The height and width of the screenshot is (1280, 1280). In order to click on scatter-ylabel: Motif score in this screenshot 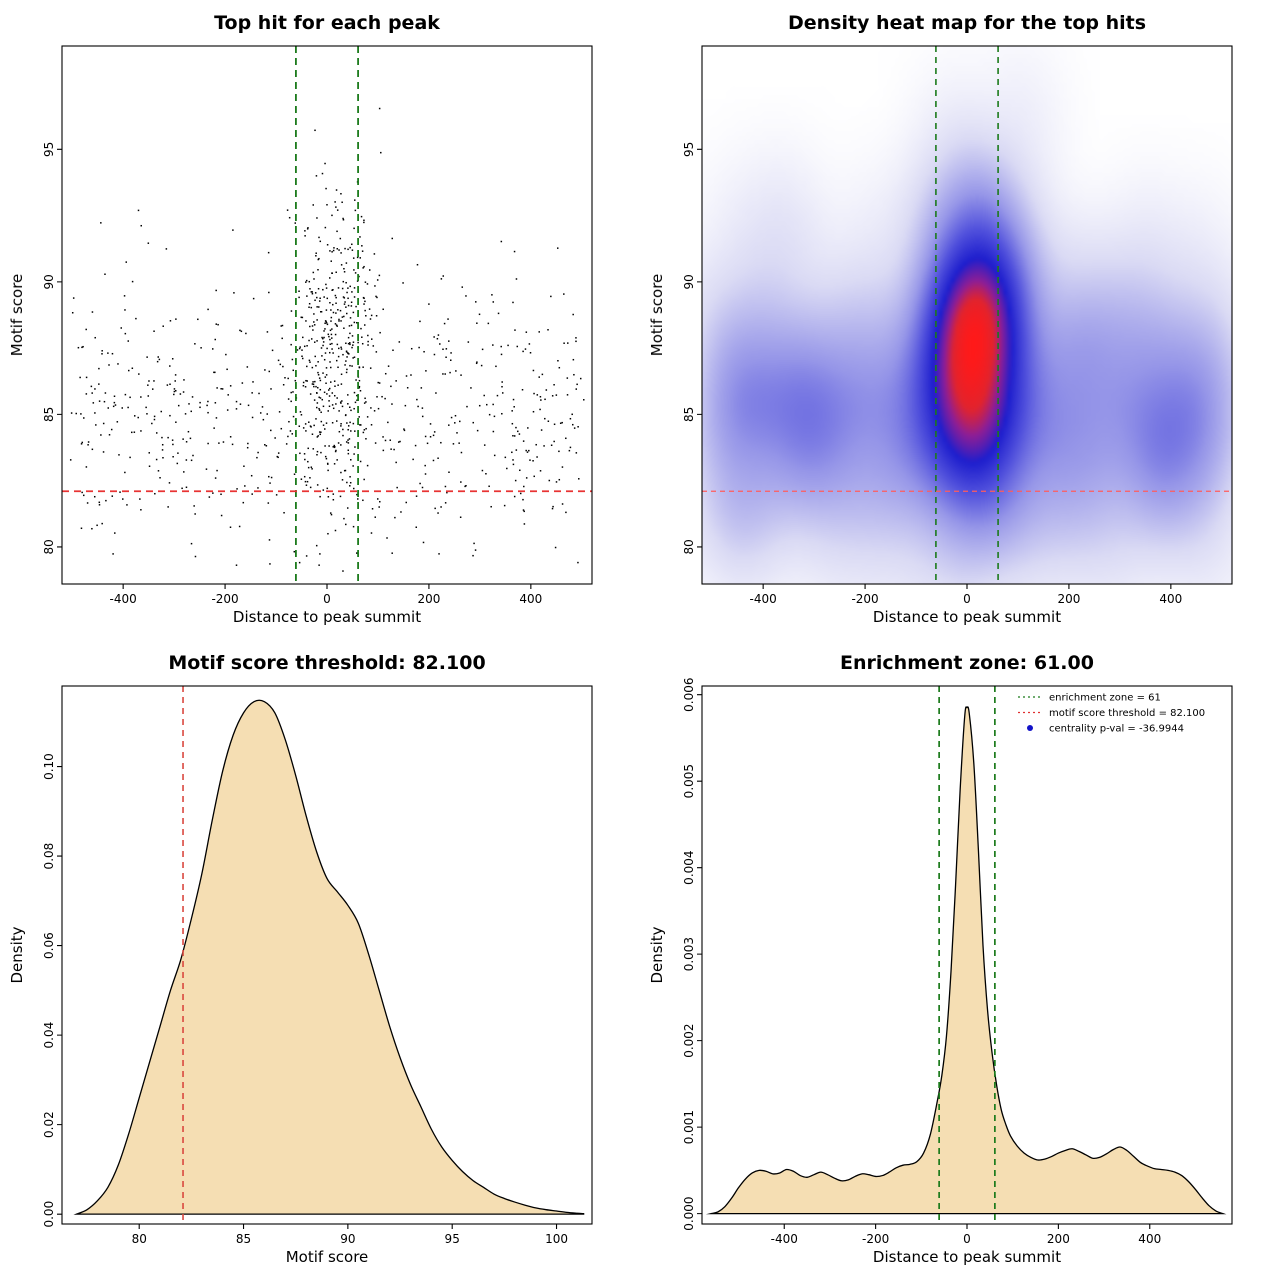, I will do `click(17, 315)`.